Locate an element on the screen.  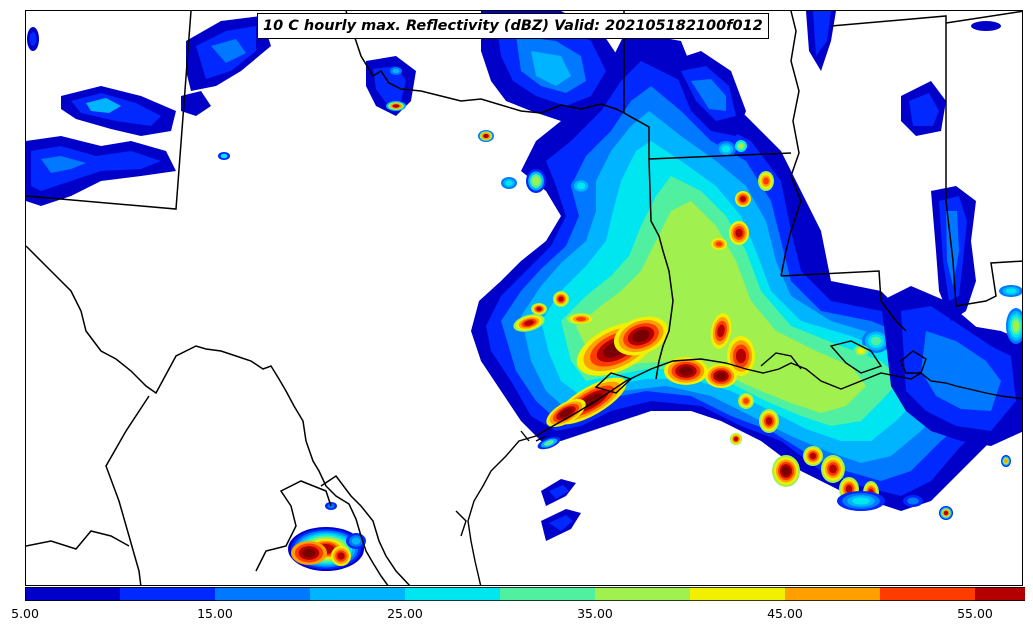
ok-band is located at coordinates (551, 68).